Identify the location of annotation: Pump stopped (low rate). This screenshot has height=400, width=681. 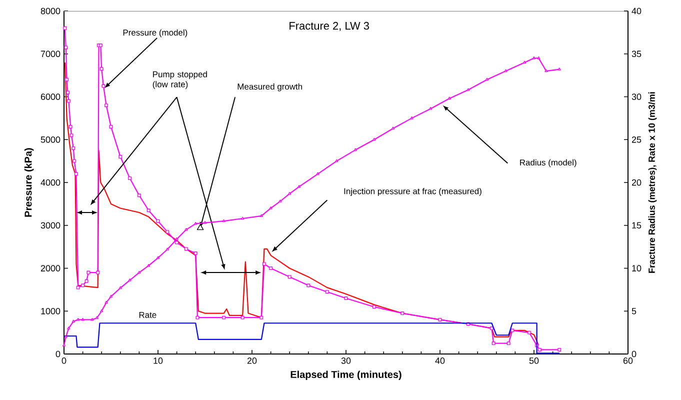
(179, 80).